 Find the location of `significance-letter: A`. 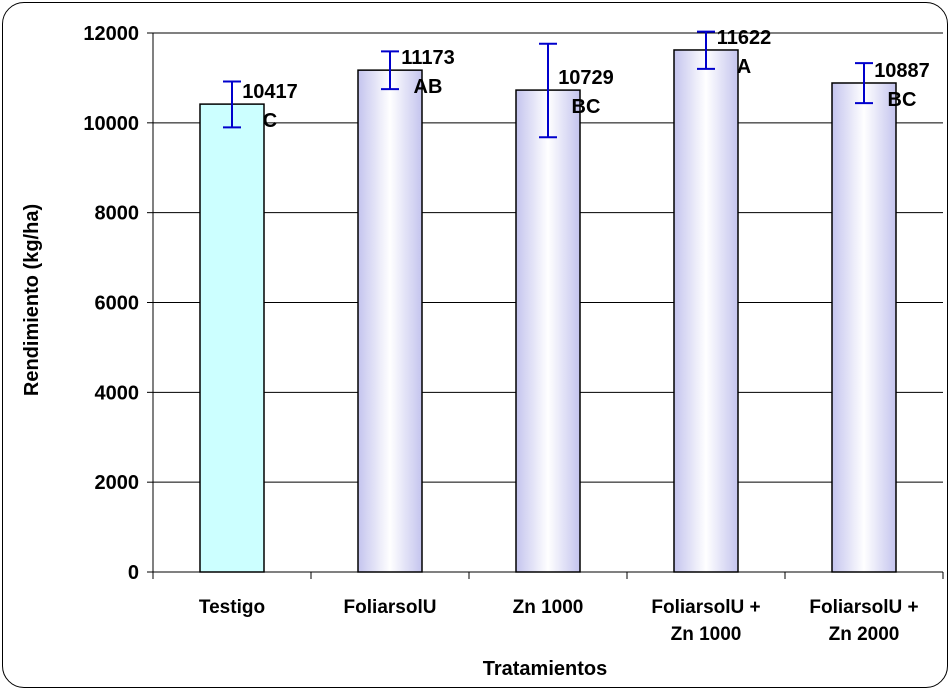

significance-letter: A is located at coordinates (744, 67).